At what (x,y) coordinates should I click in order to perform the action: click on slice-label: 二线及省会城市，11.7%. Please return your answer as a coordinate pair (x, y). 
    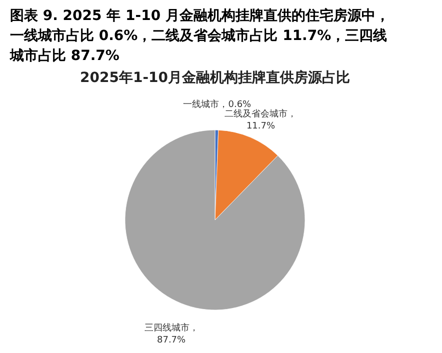
    Looking at the image, I should click on (260, 120).